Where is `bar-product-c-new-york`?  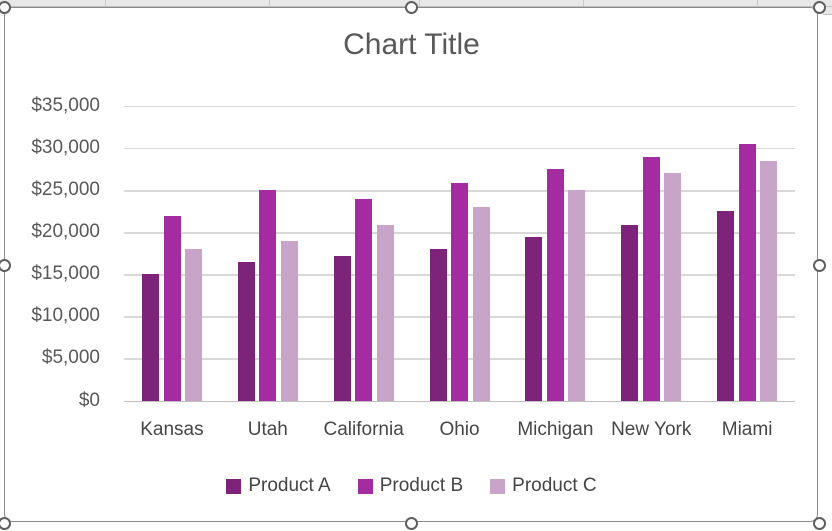
bar-product-c-new-york is located at coordinates (673, 287).